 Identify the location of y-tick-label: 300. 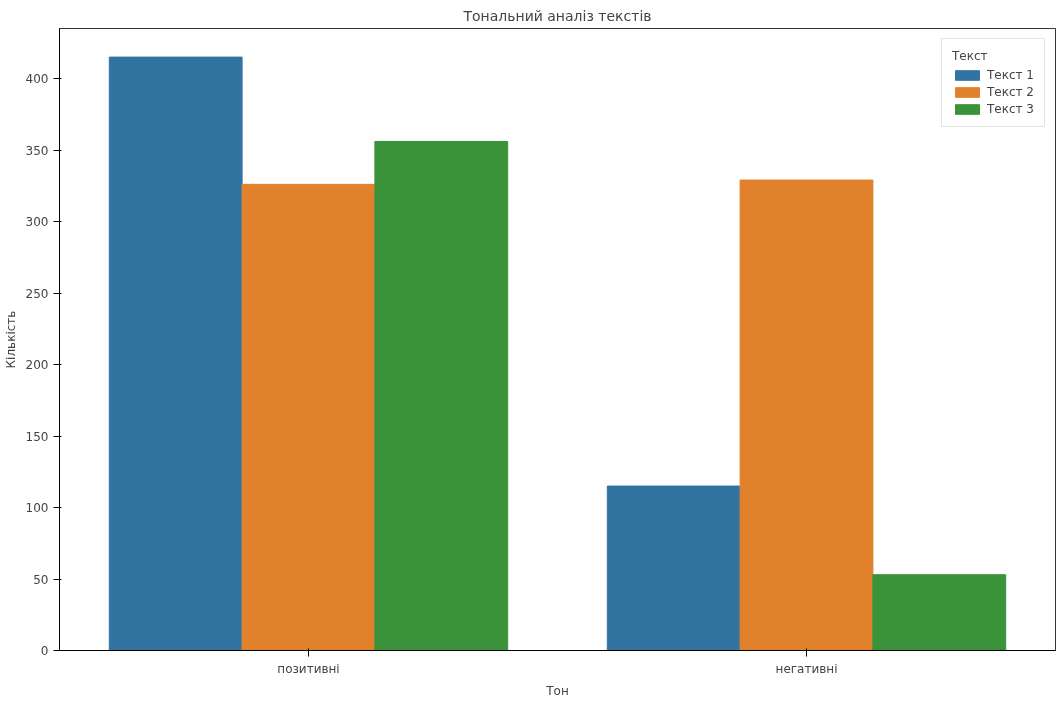
(37, 222).